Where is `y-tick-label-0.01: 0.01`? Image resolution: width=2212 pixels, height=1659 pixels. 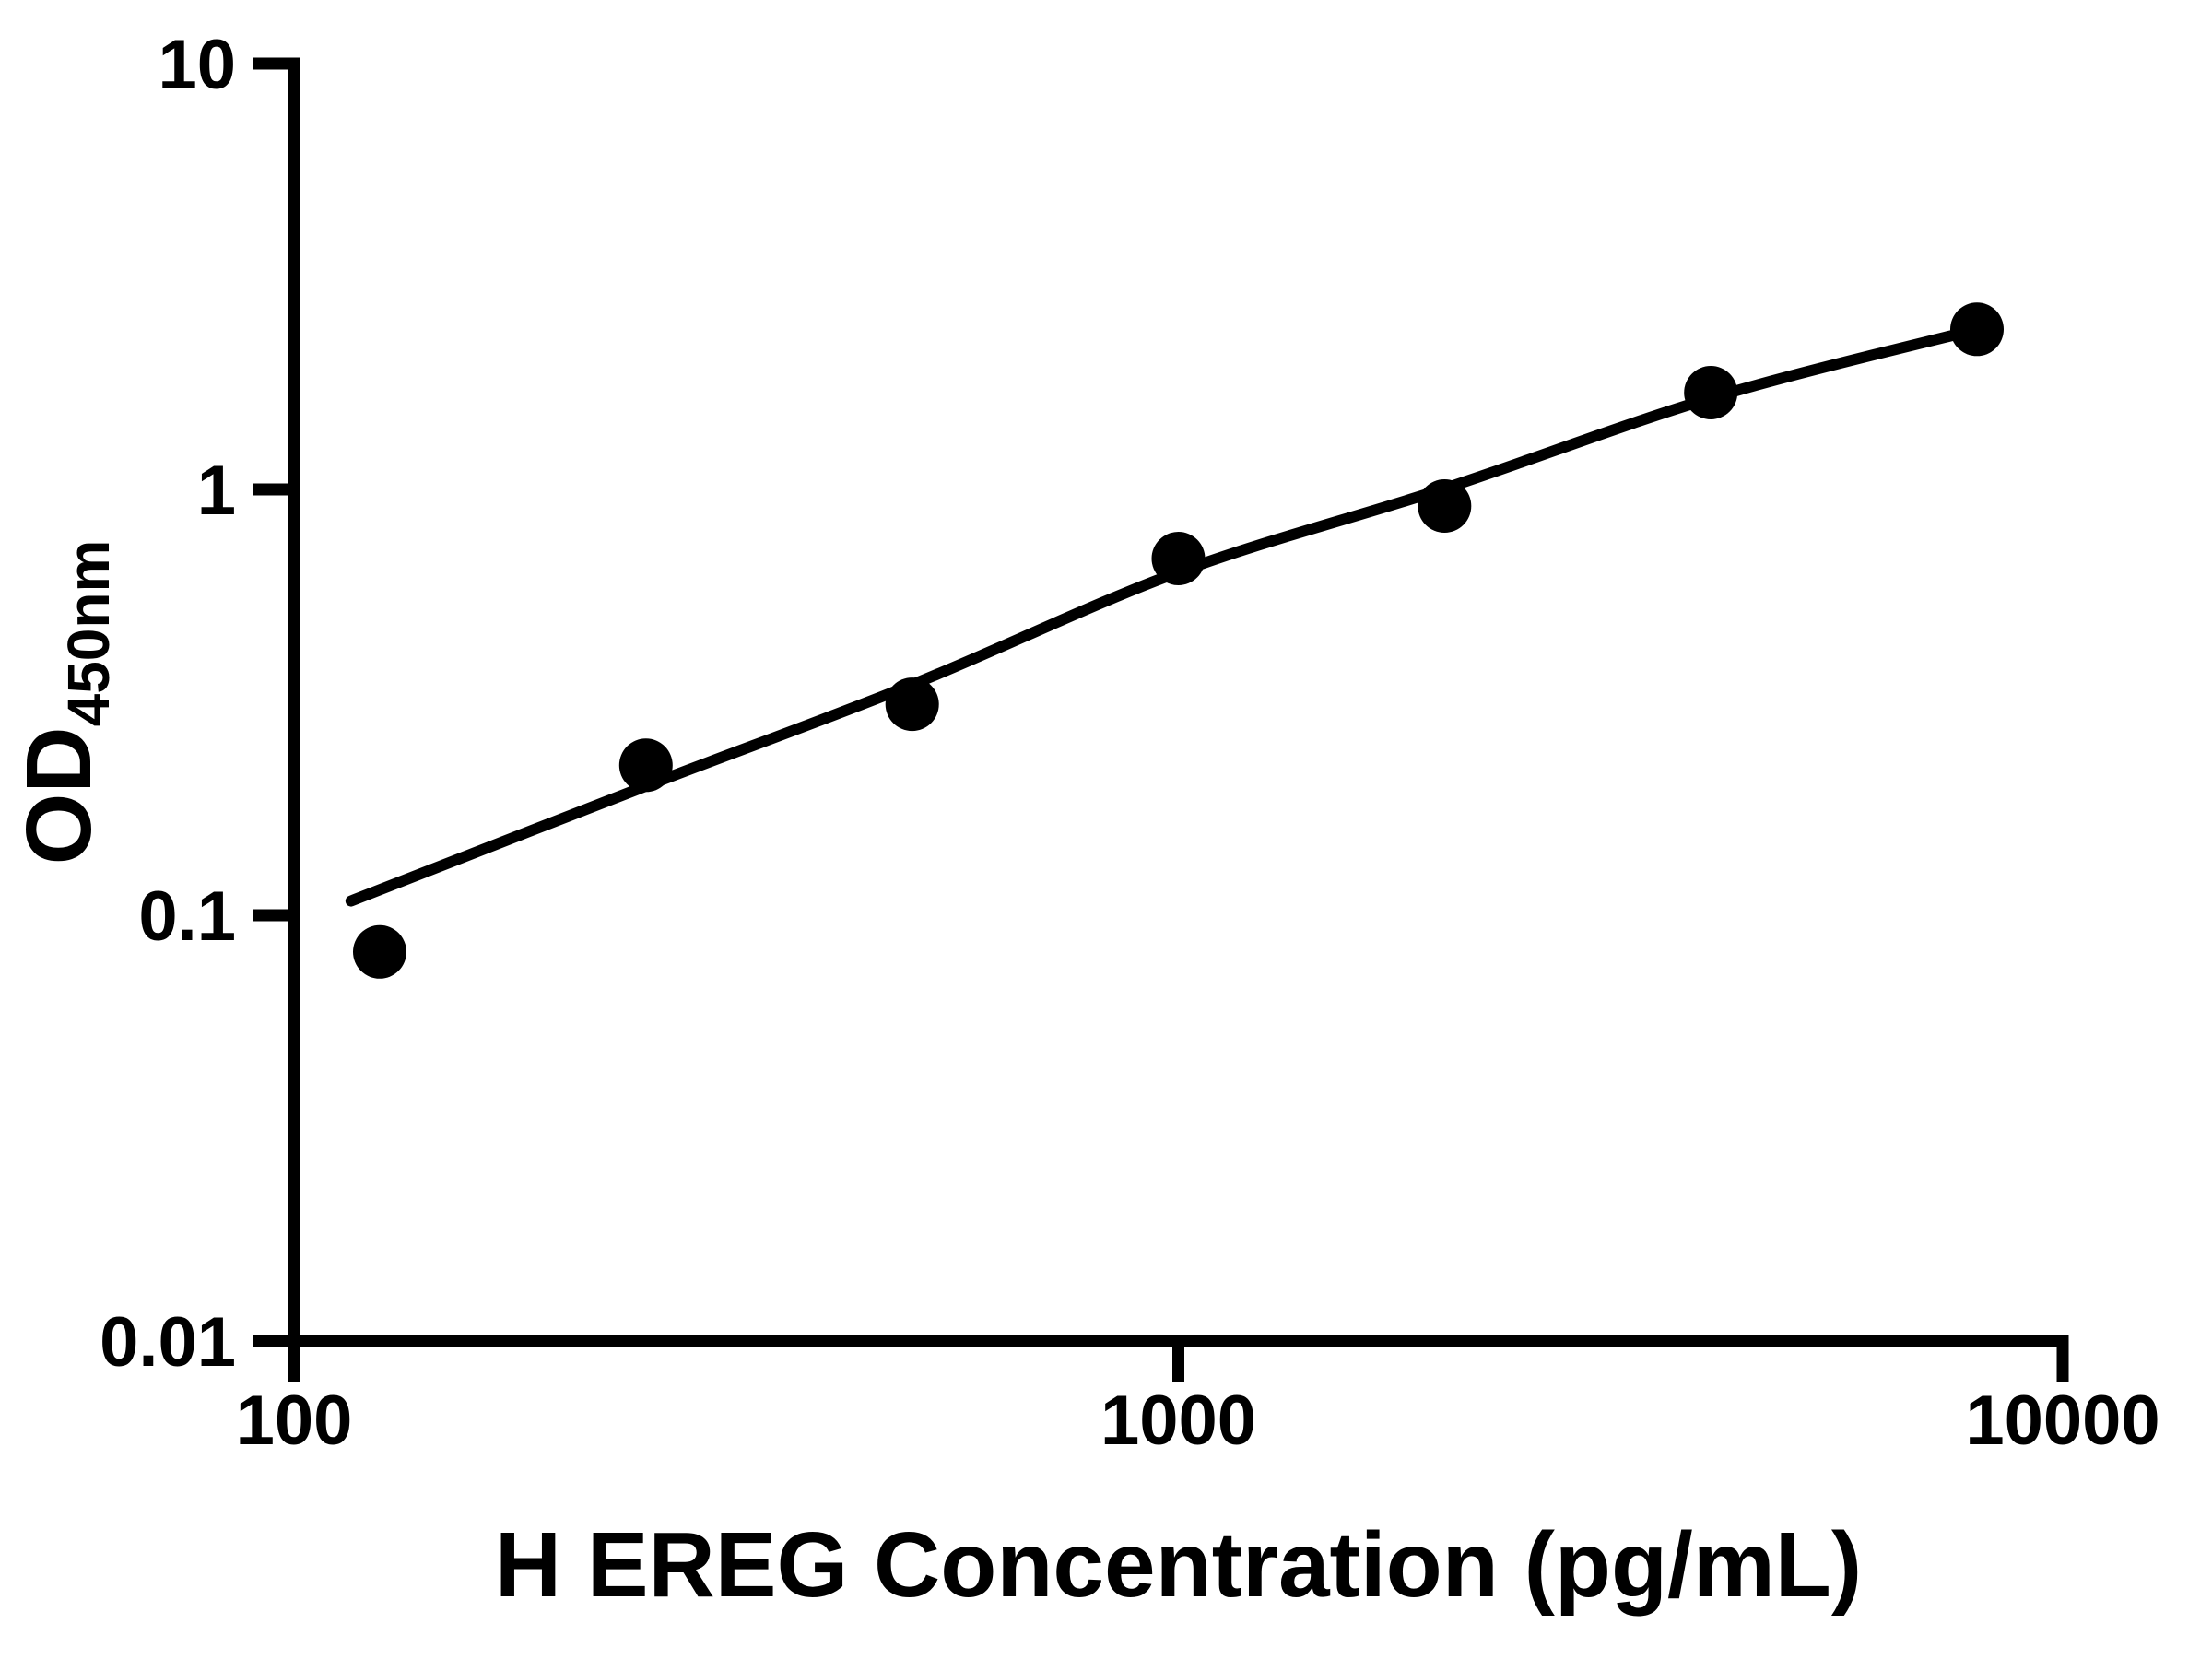
y-tick-label-0.01: 0.01 is located at coordinates (168, 1342).